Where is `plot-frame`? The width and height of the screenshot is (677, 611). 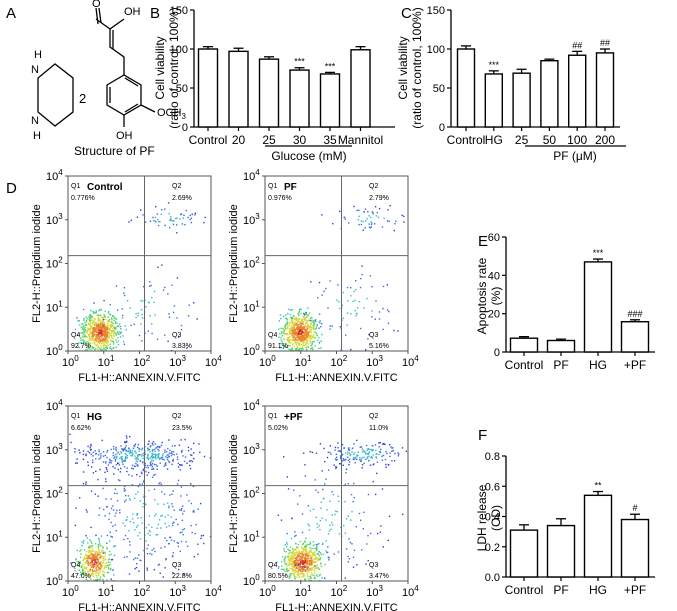 plot-frame is located at coordinates (336, 493).